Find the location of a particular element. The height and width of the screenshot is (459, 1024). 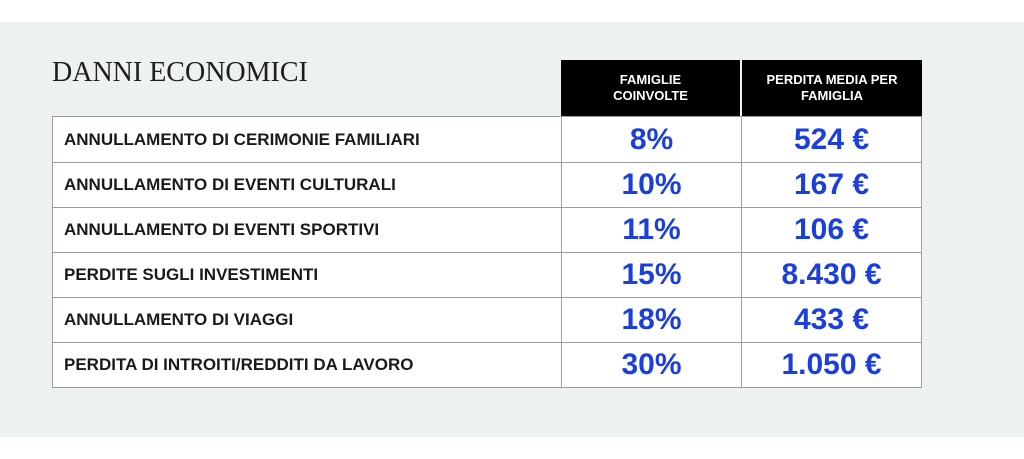

row-label: ANNULLAMENTO DI VIAGGI is located at coordinates (179, 319).